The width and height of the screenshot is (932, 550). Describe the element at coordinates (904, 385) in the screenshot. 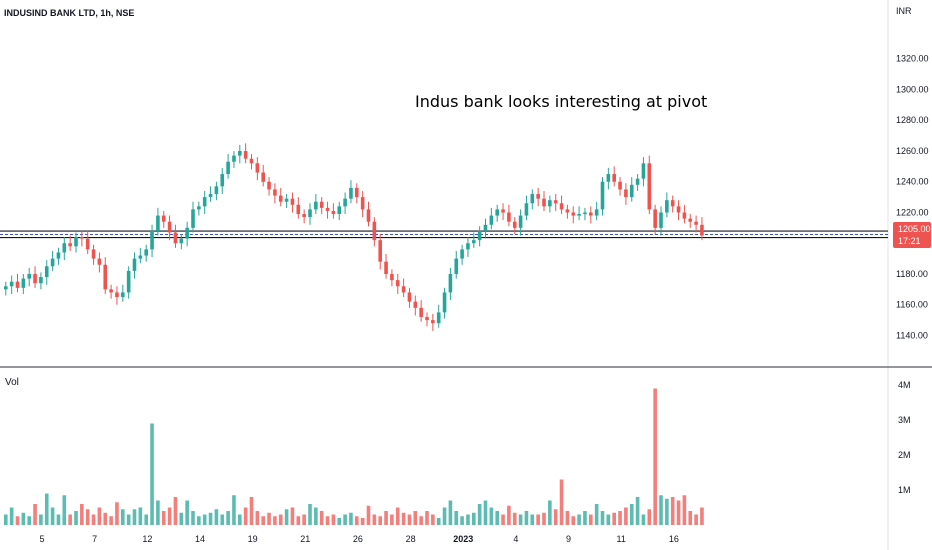

I see `volume-tick-label: 4M` at that location.